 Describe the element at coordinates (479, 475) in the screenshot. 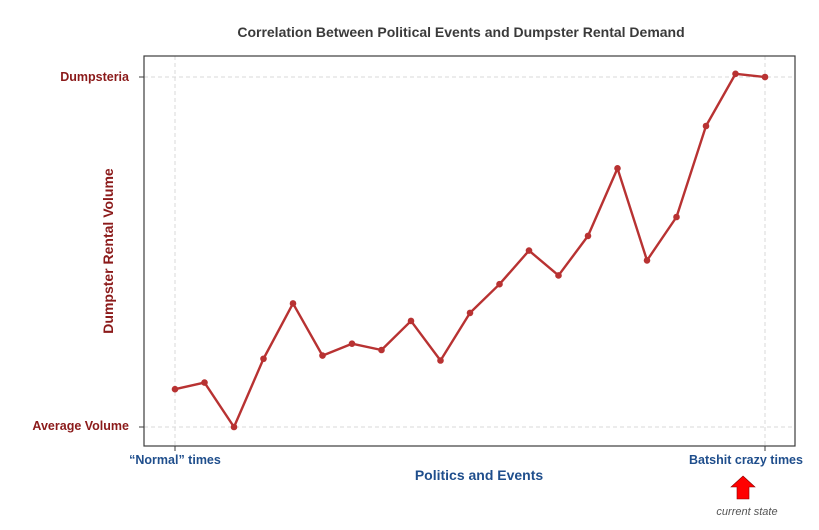

I see `x-axis-label: Politics and Events` at that location.